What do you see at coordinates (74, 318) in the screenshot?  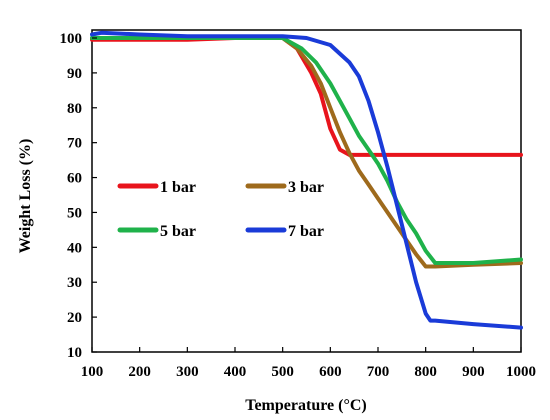 I see `y-tick-label: 20` at bounding box center [74, 318].